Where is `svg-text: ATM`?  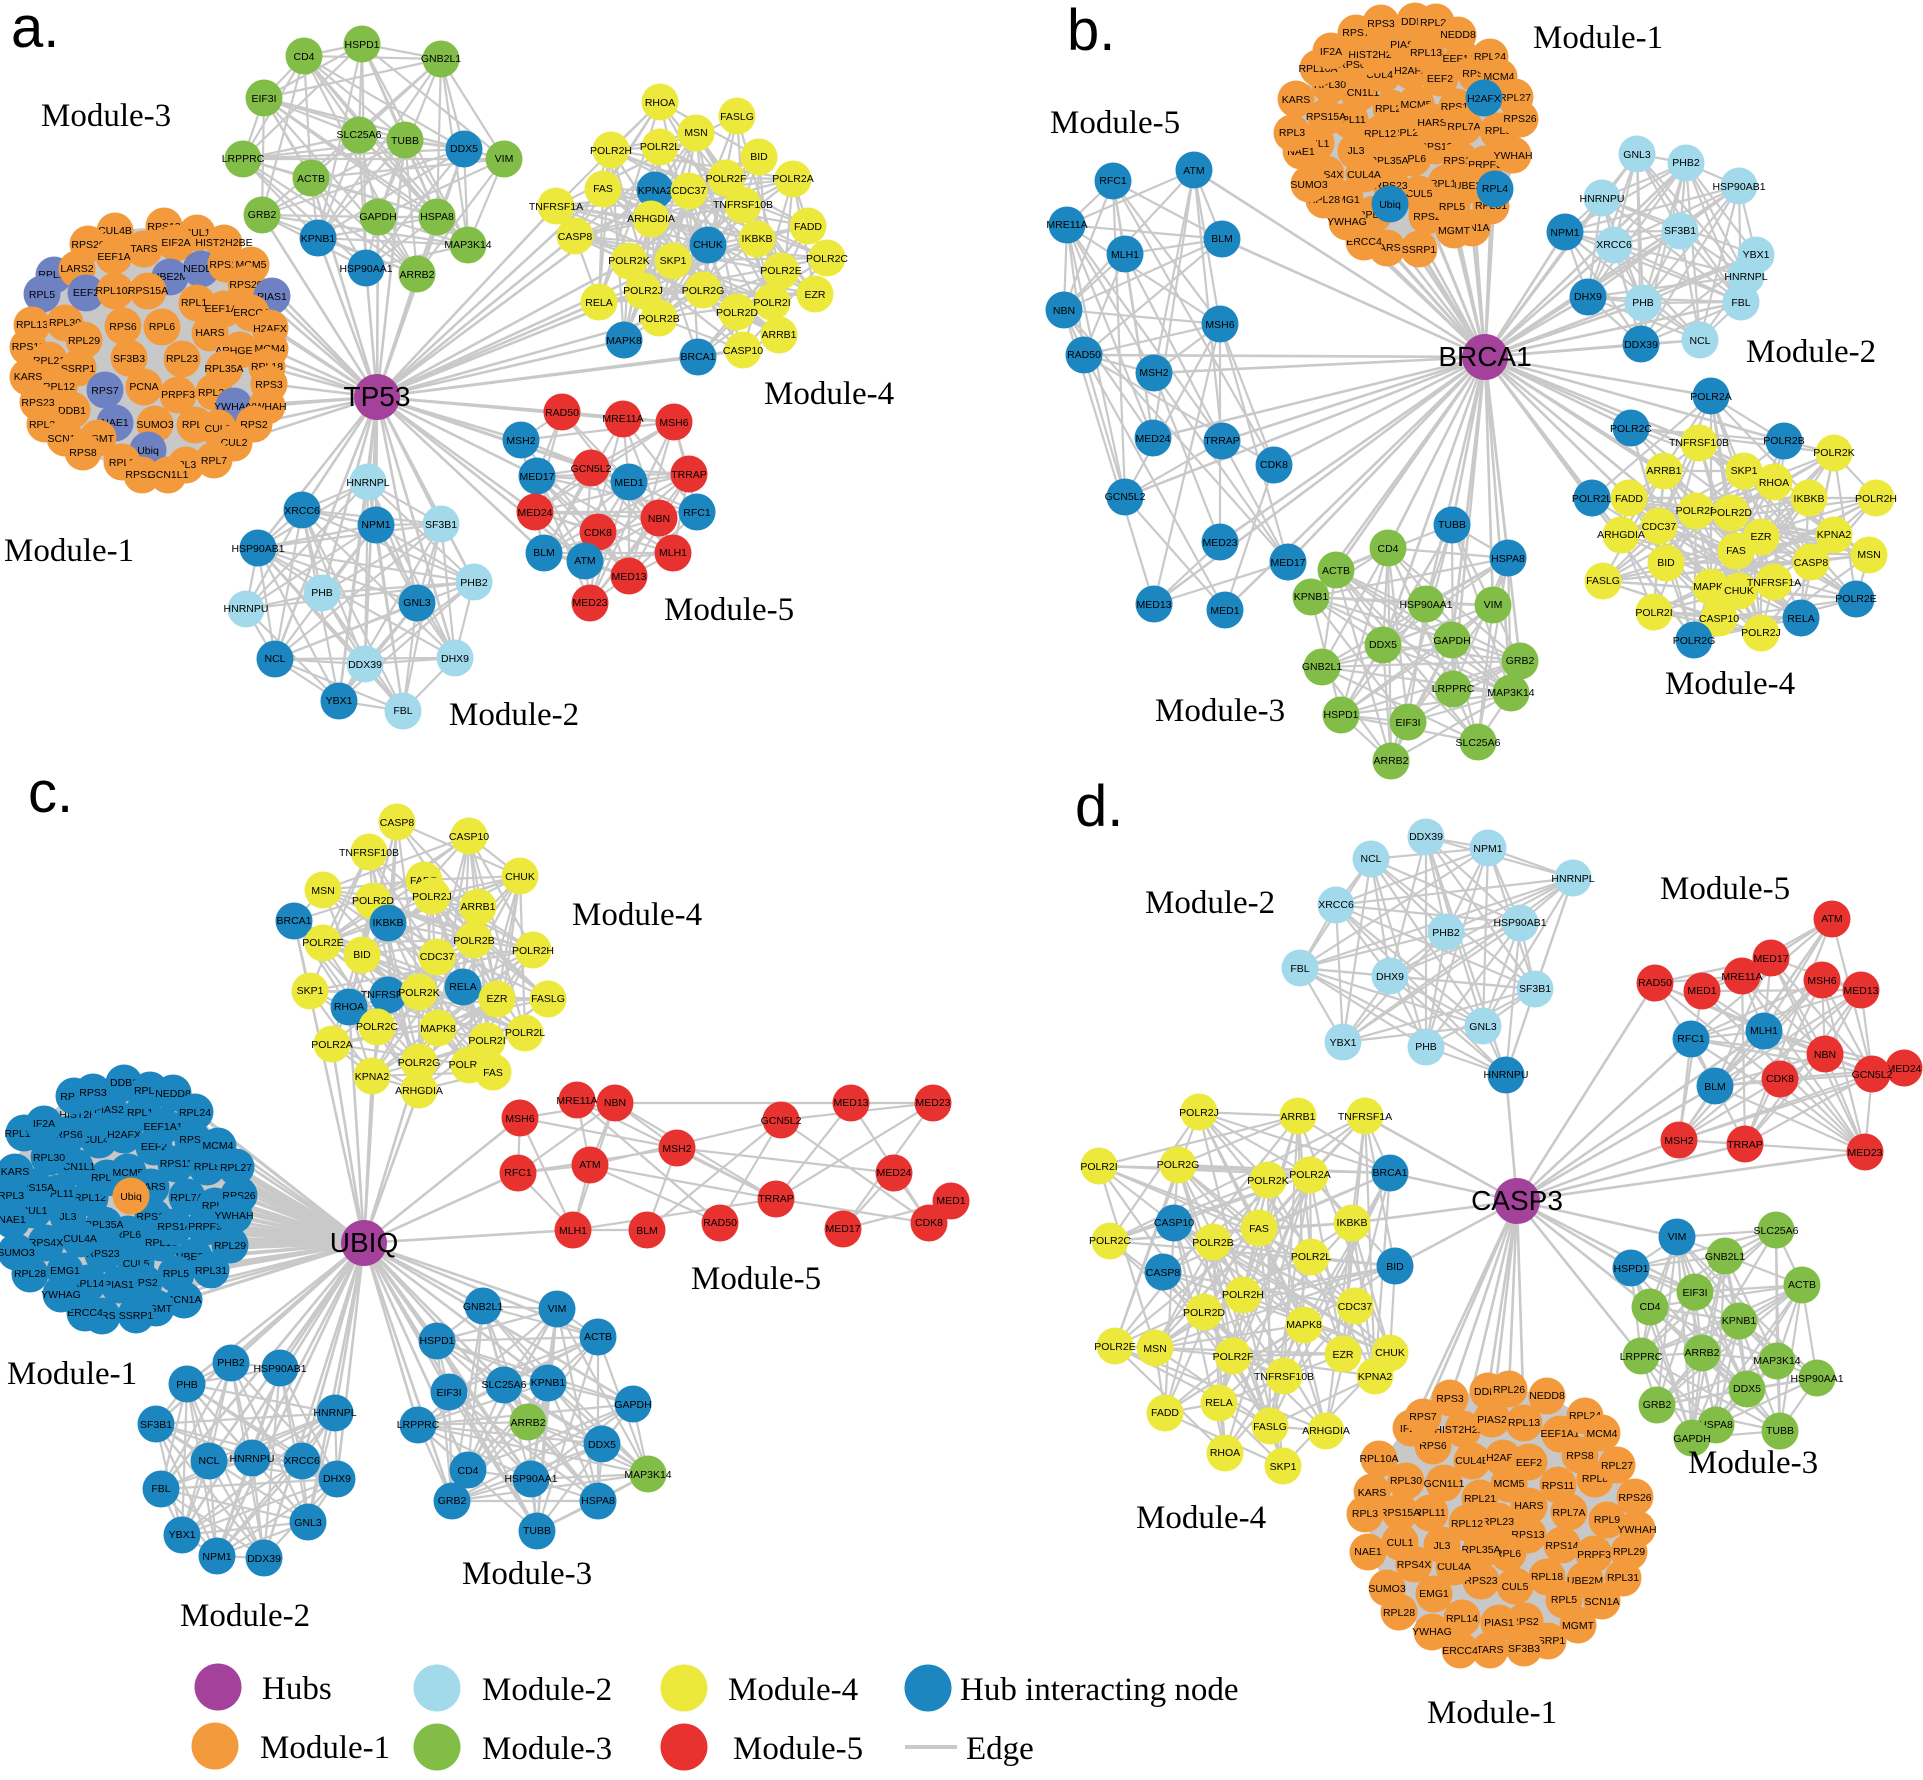
svg-text: ATM is located at coordinates (1831, 919).